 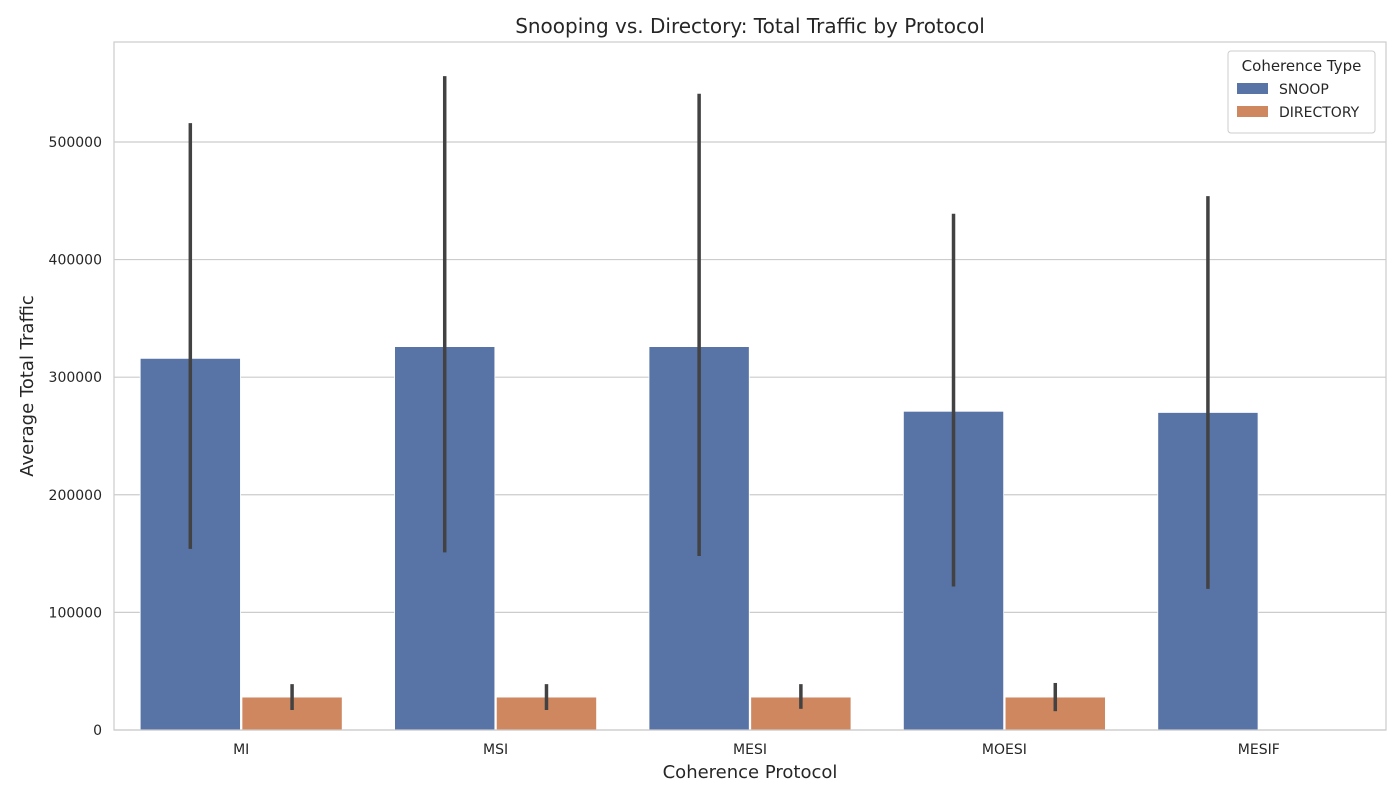 What do you see at coordinates (75, 437) in the screenshot?
I see `y-tick-labels: 0 100000 200000 300000 400000 500000` at bounding box center [75, 437].